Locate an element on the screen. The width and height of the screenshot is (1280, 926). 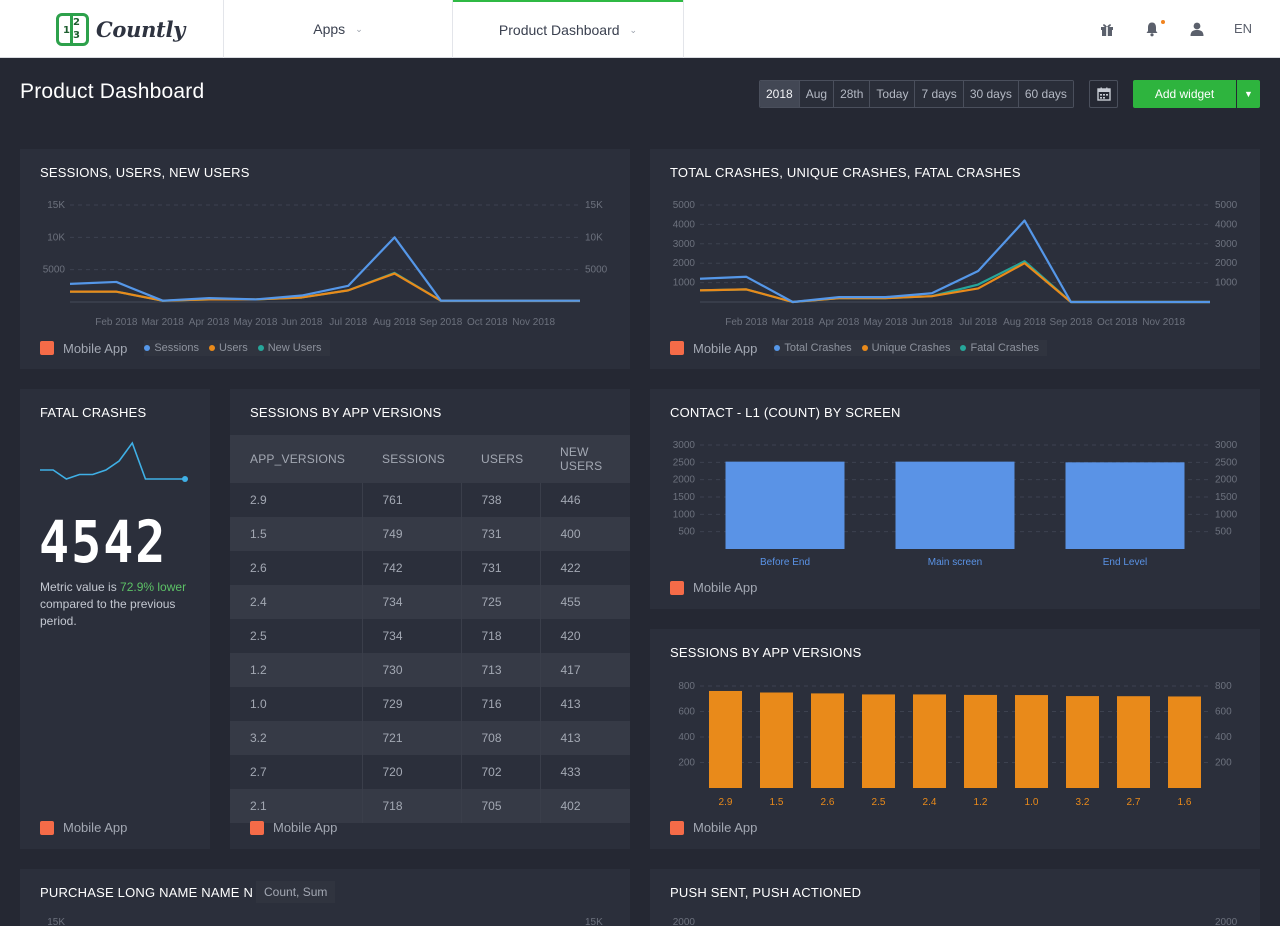
table-row: 1.2 730 713 417 is located at coordinates (430, 670).